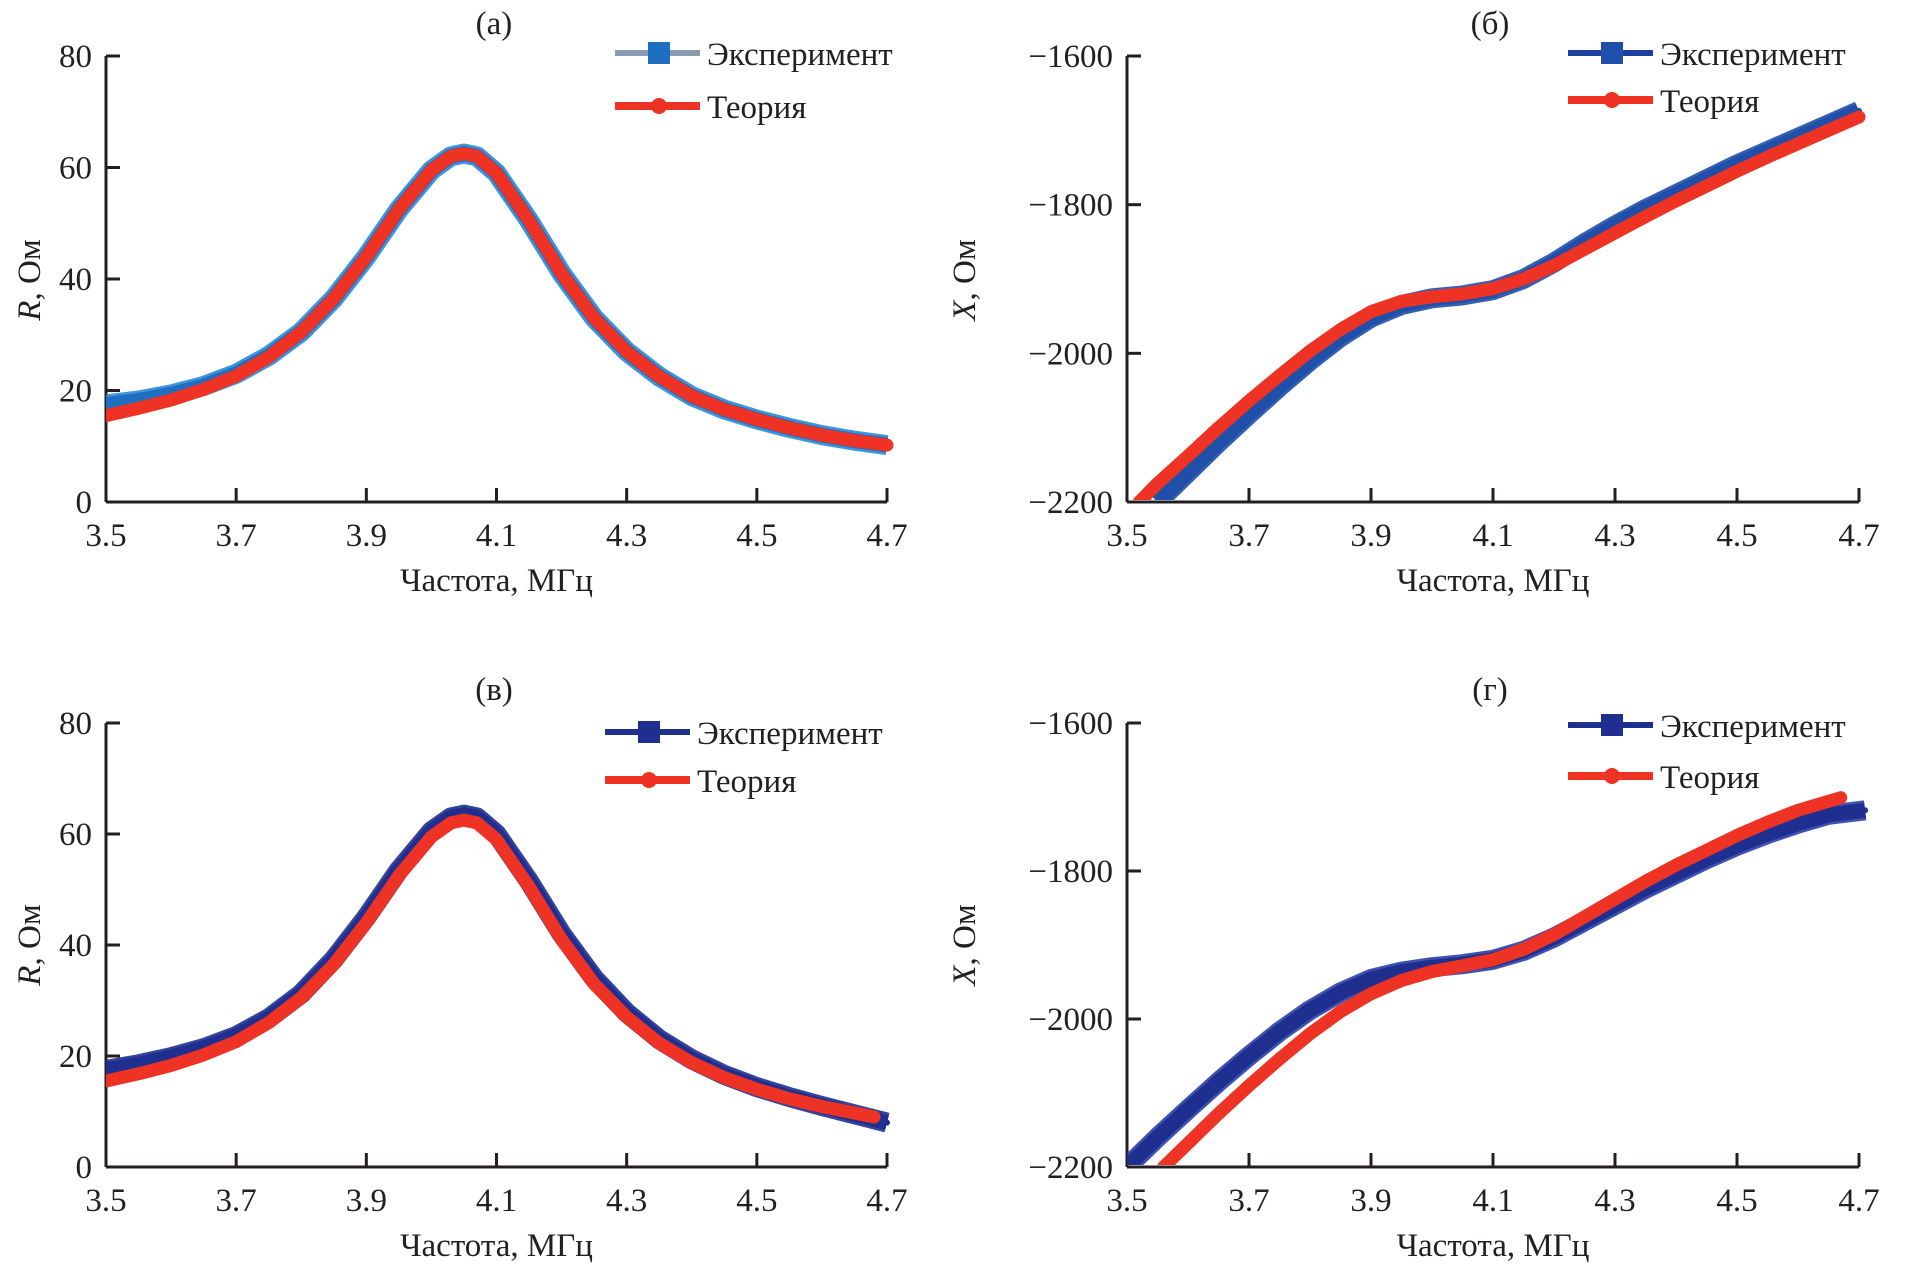  What do you see at coordinates (30, 269) in the screenshot?
I see `y-axis-unit: , Ом` at bounding box center [30, 269].